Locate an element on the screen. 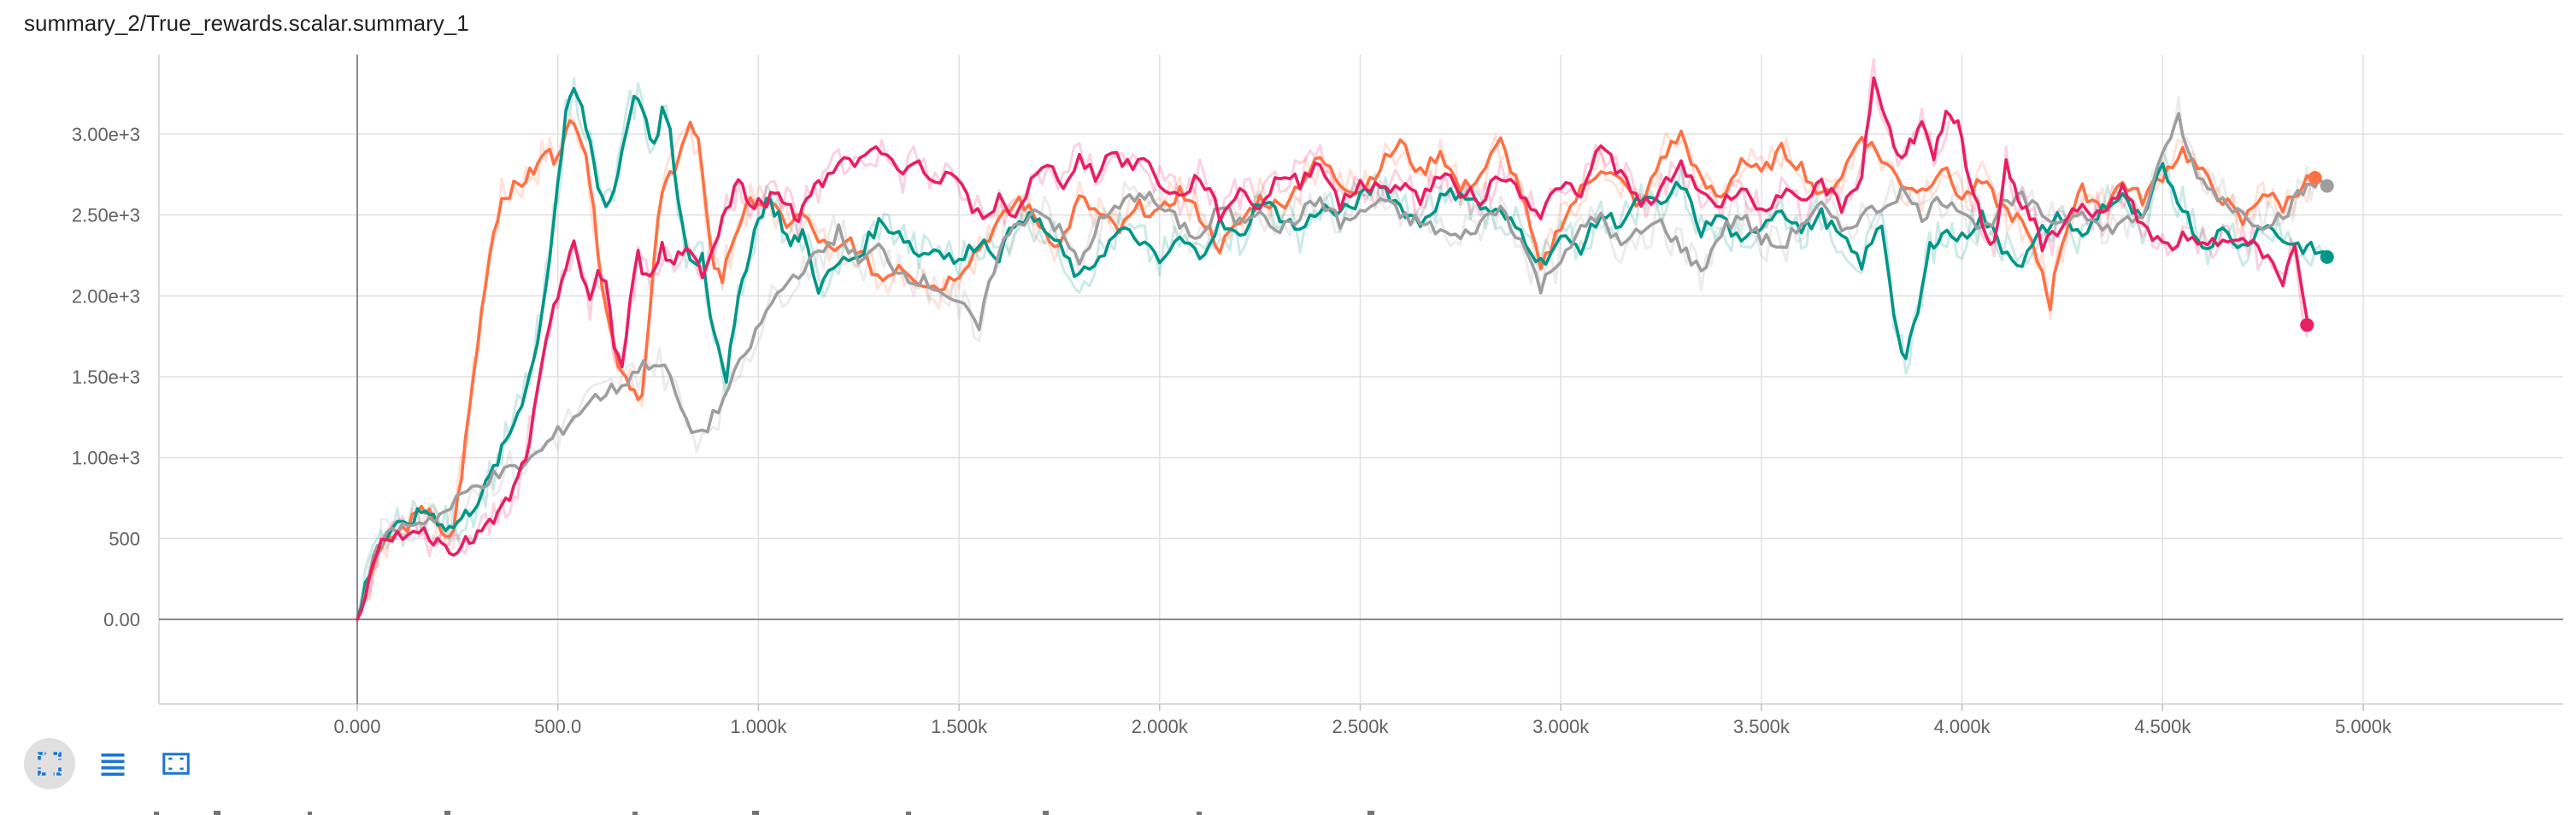 The height and width of the screenshot is (815, 2576). x-tick-label: 3.500k is located at coordinates (1762, 726).